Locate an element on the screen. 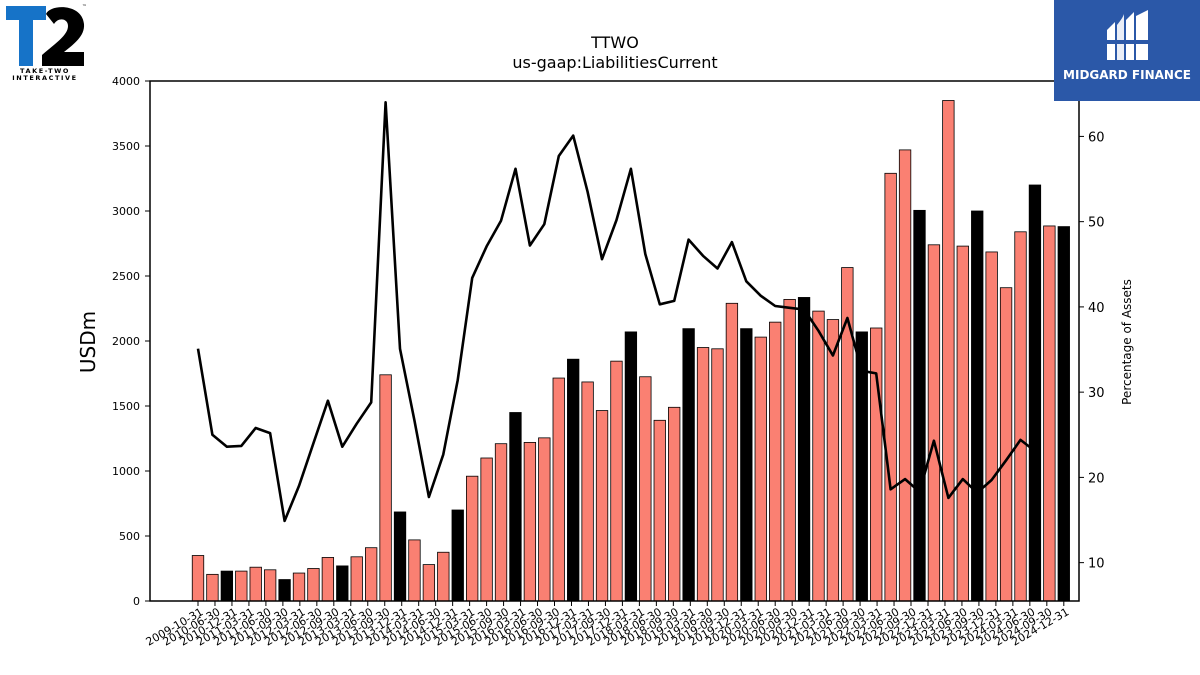  y-tick-label: 4000 is located at coordinates (126, 81).